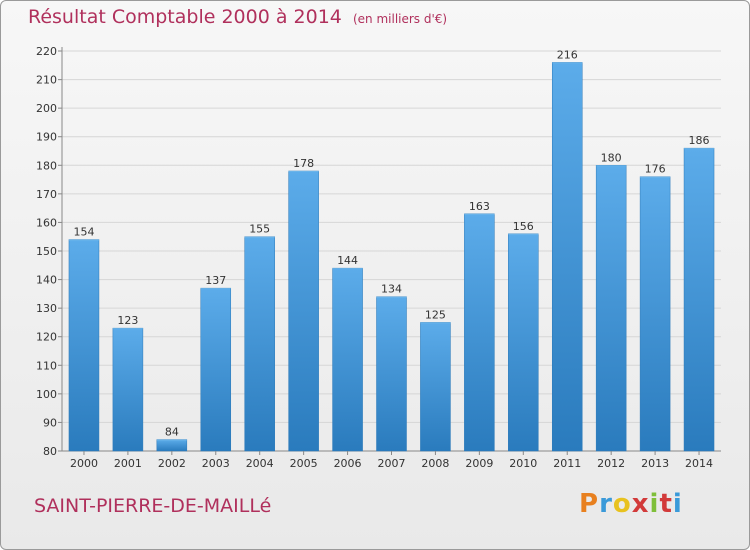 This screenshot has width=750, height=550. What do you see at coordinates (655, 169) in the screenshot?
I see `data-label: 176` at bounding box center [655, 169].